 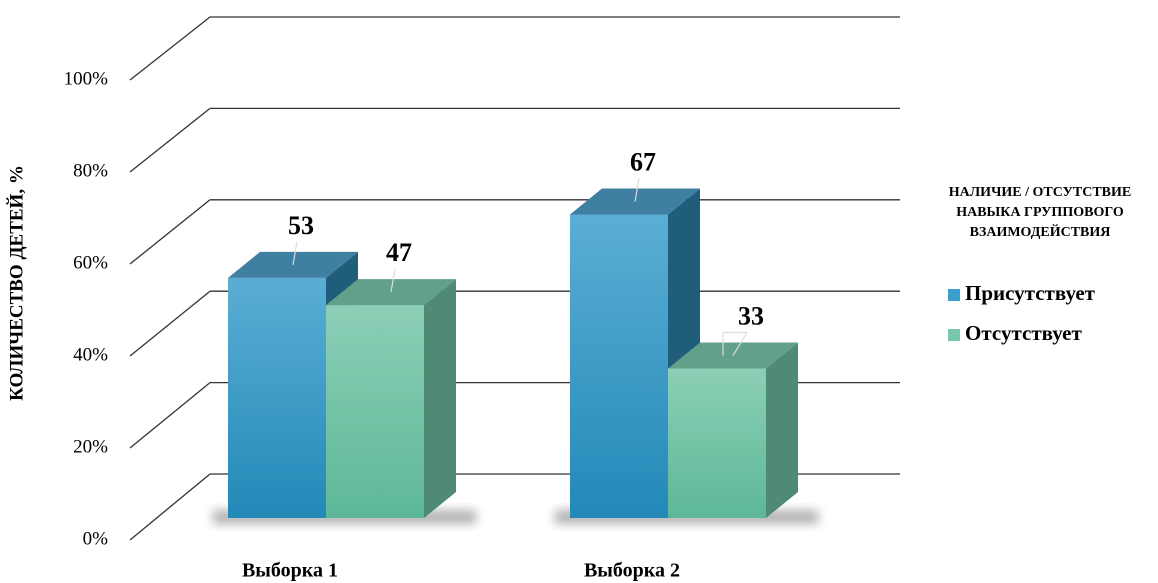 What do you see at coordinates (90, 262) in the screenshot?
I see `y-tick-label: 60%` at bounding box center [90, 262].